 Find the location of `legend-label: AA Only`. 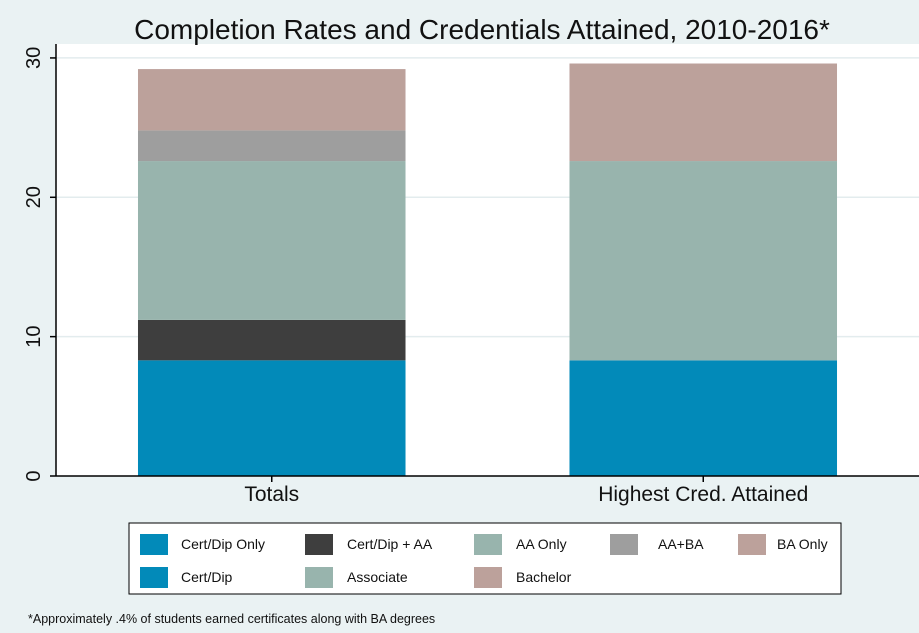

legend-label: AA Only is located at coordinates (541, 544).